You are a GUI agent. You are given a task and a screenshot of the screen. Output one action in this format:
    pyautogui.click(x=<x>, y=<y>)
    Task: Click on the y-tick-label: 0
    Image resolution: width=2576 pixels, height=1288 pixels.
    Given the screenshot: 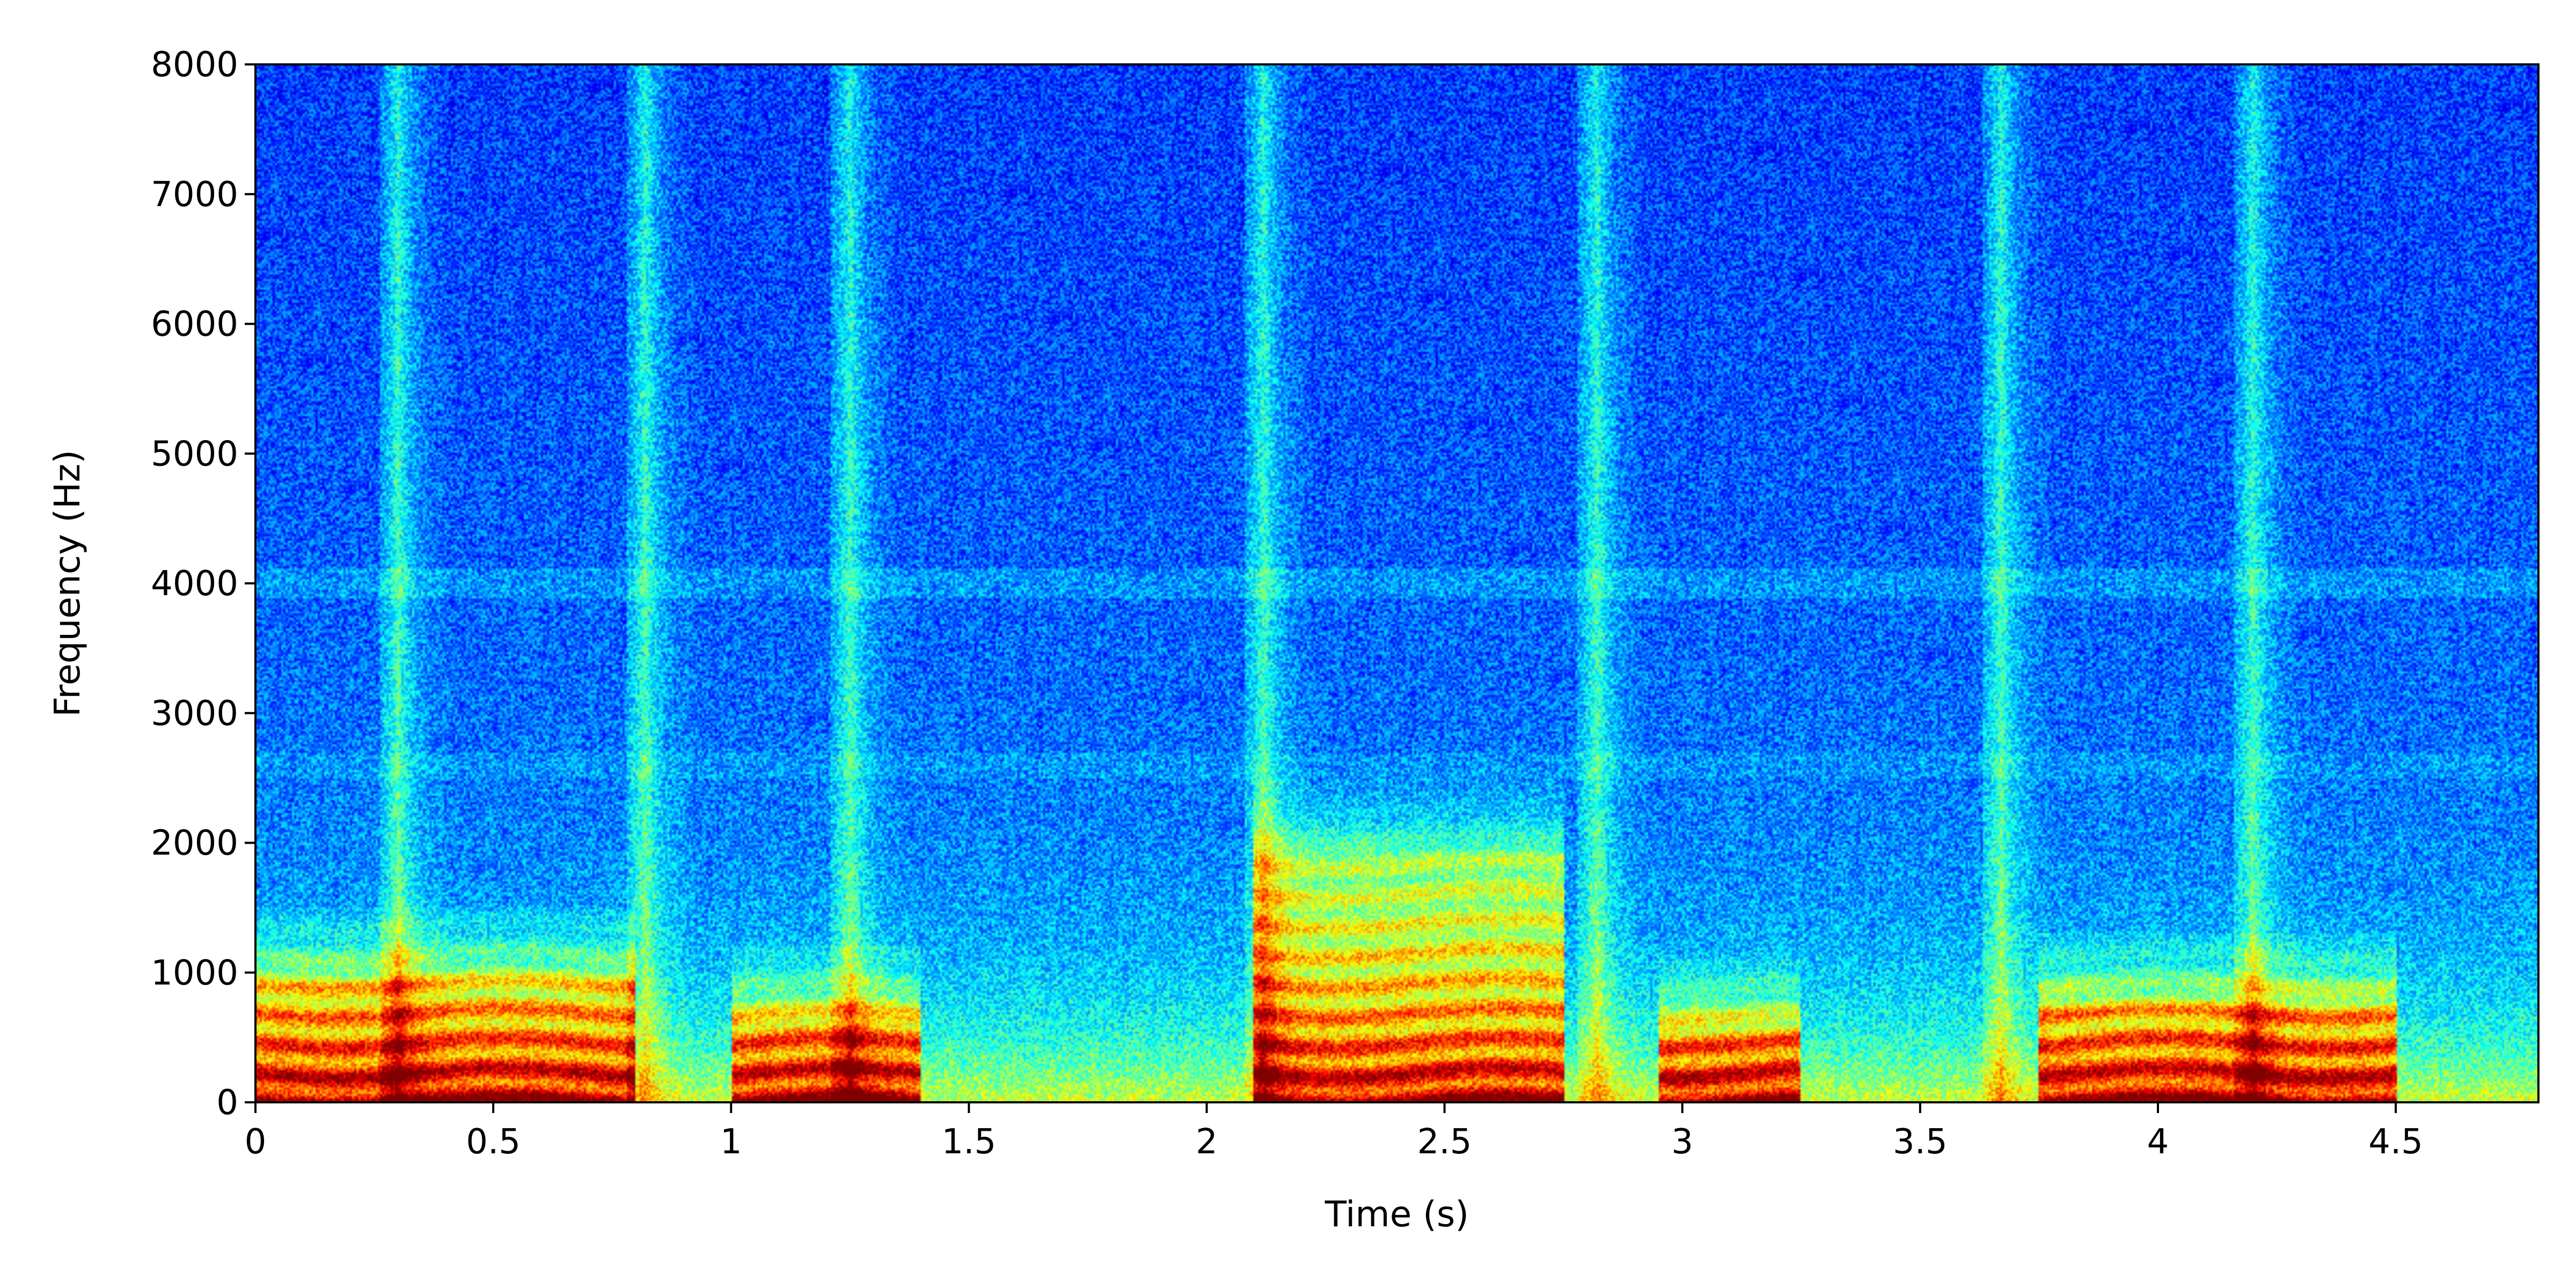 What is the action you would take?
    pyautogui.click(x=227, y=1103)
    